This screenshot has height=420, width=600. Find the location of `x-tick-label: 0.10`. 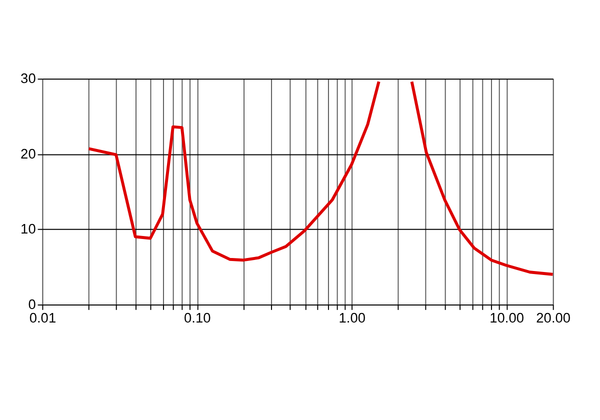

x-tick-label: 0.10 is located at coordinates (198, 318).